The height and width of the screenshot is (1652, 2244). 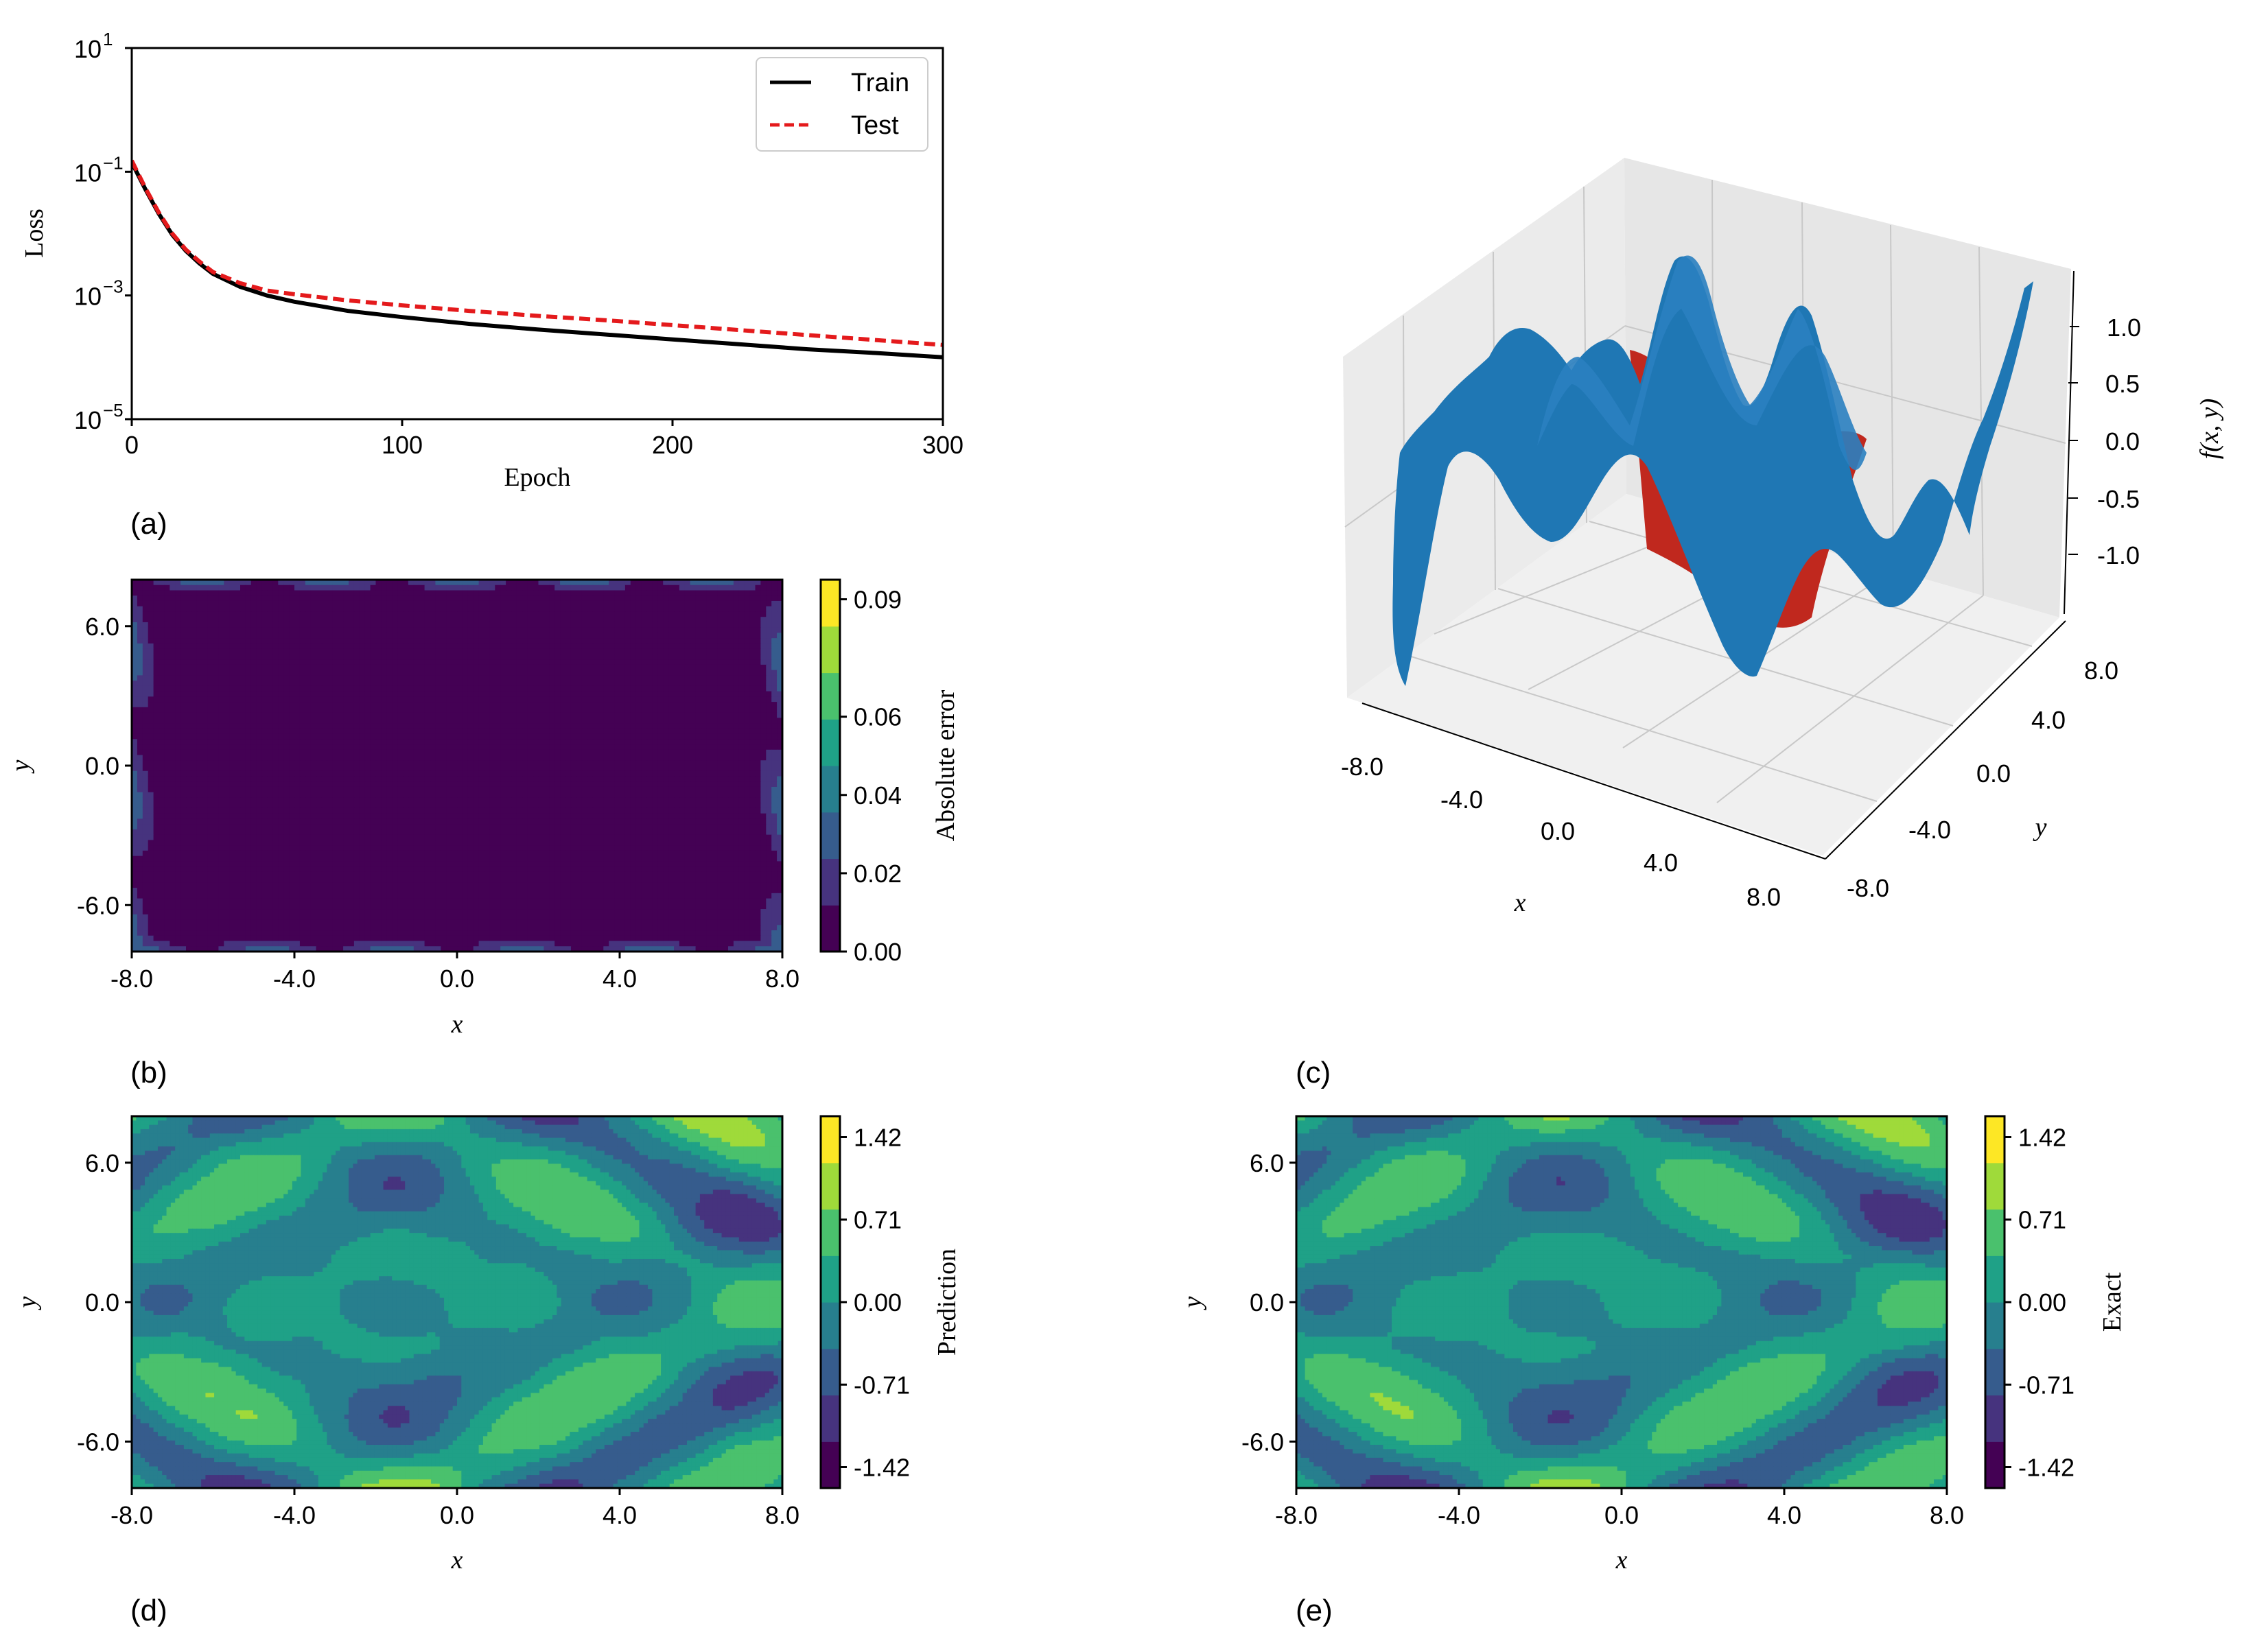 What do you see at coordinates (537, 260) in the screenshot?
I see `series-line-train` at bounding box center [537, 260].